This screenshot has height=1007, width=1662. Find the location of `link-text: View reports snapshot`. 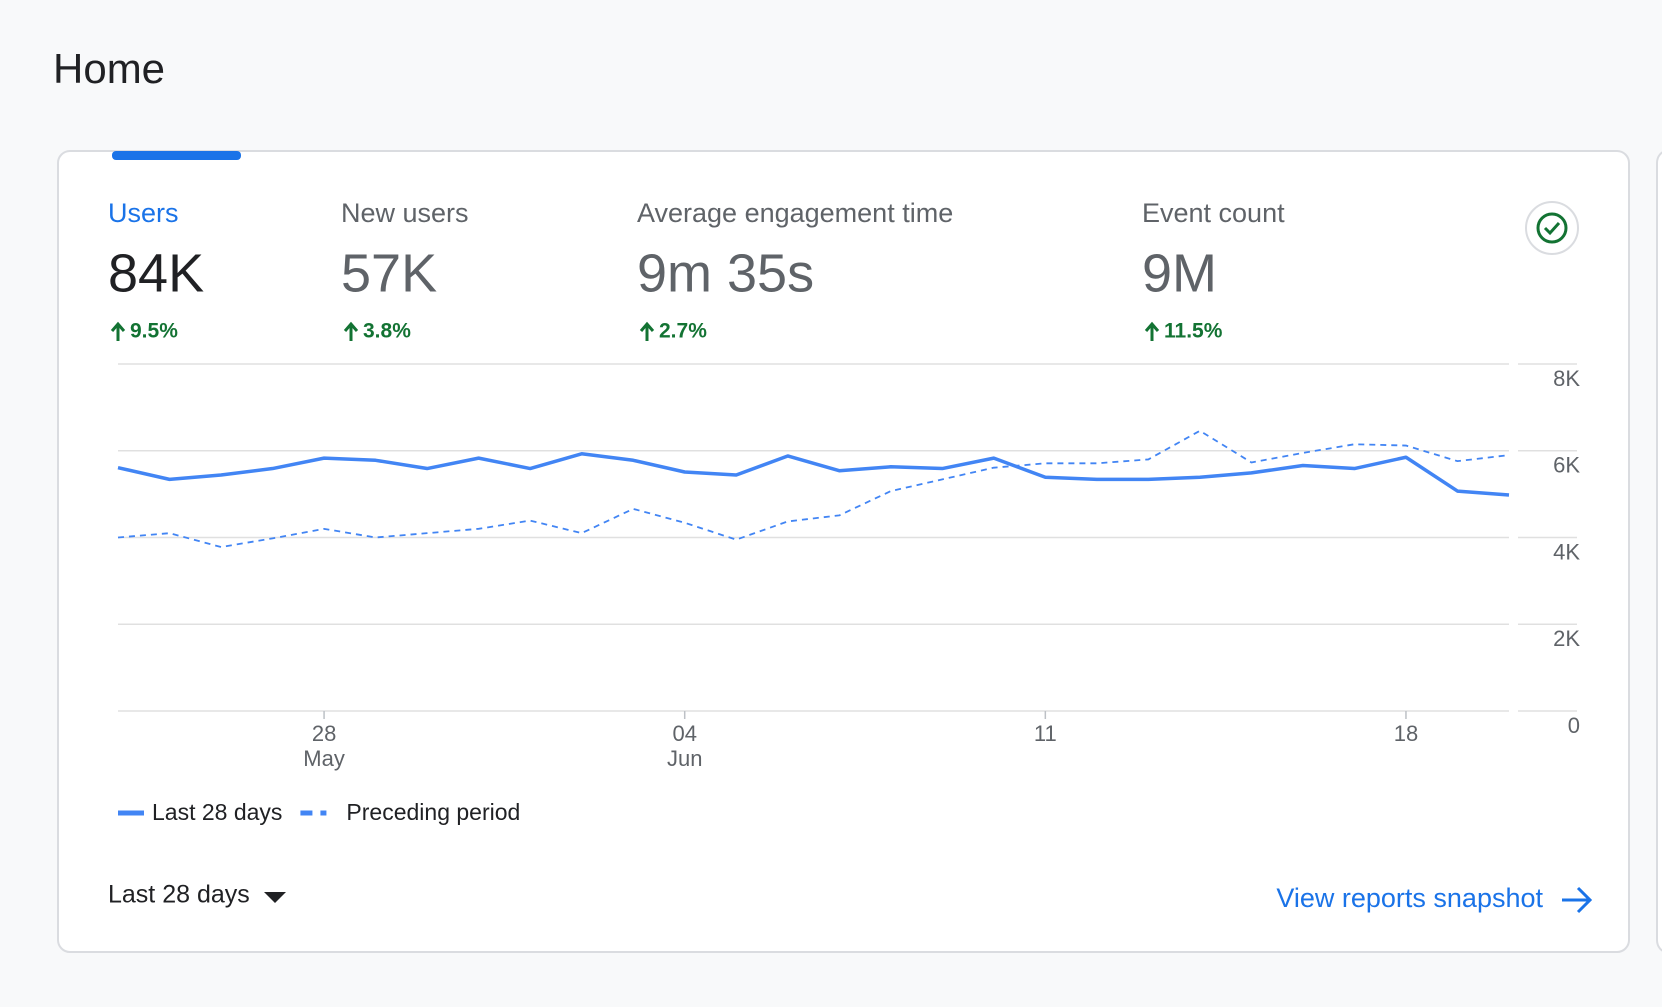

link-text: View reports snapshot is located at coordinates (1409, 898).